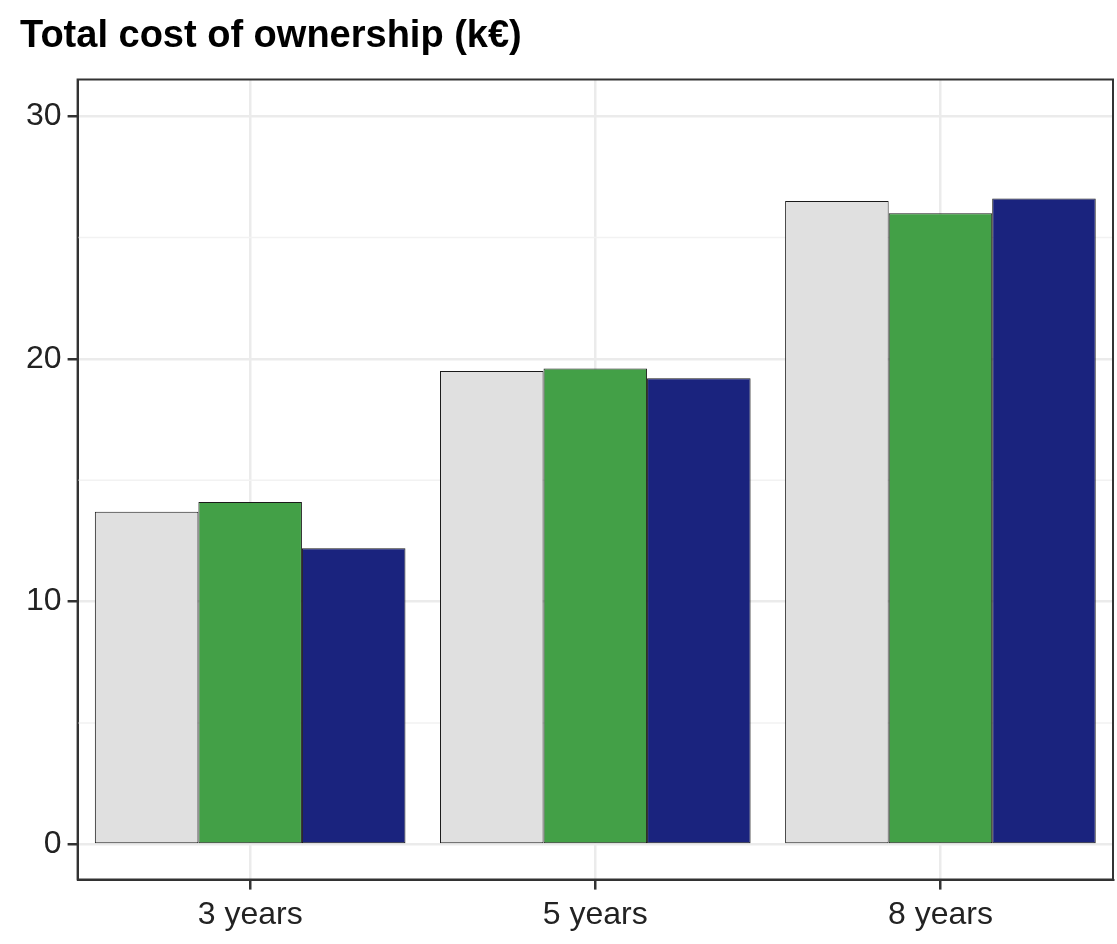 Image resolution: width=1117 pixels, height=944 pixels. What do you see at coordinates (44, 113) in the screenshot?
I see `y-tick-label: 30` at bounding box center [44, 113].